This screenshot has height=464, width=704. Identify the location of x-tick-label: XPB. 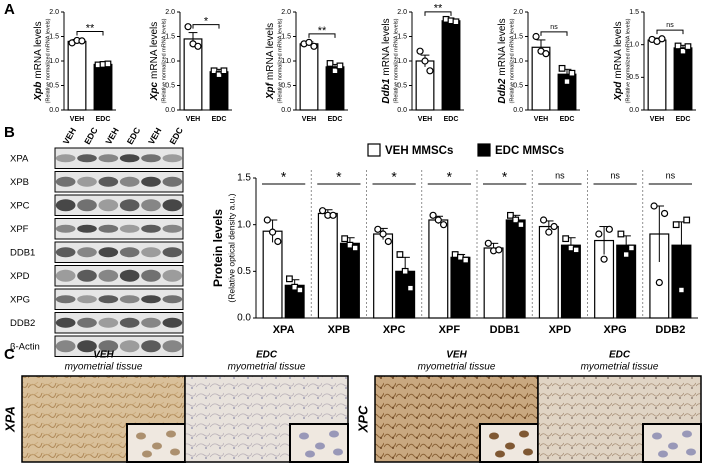
(339, 330).